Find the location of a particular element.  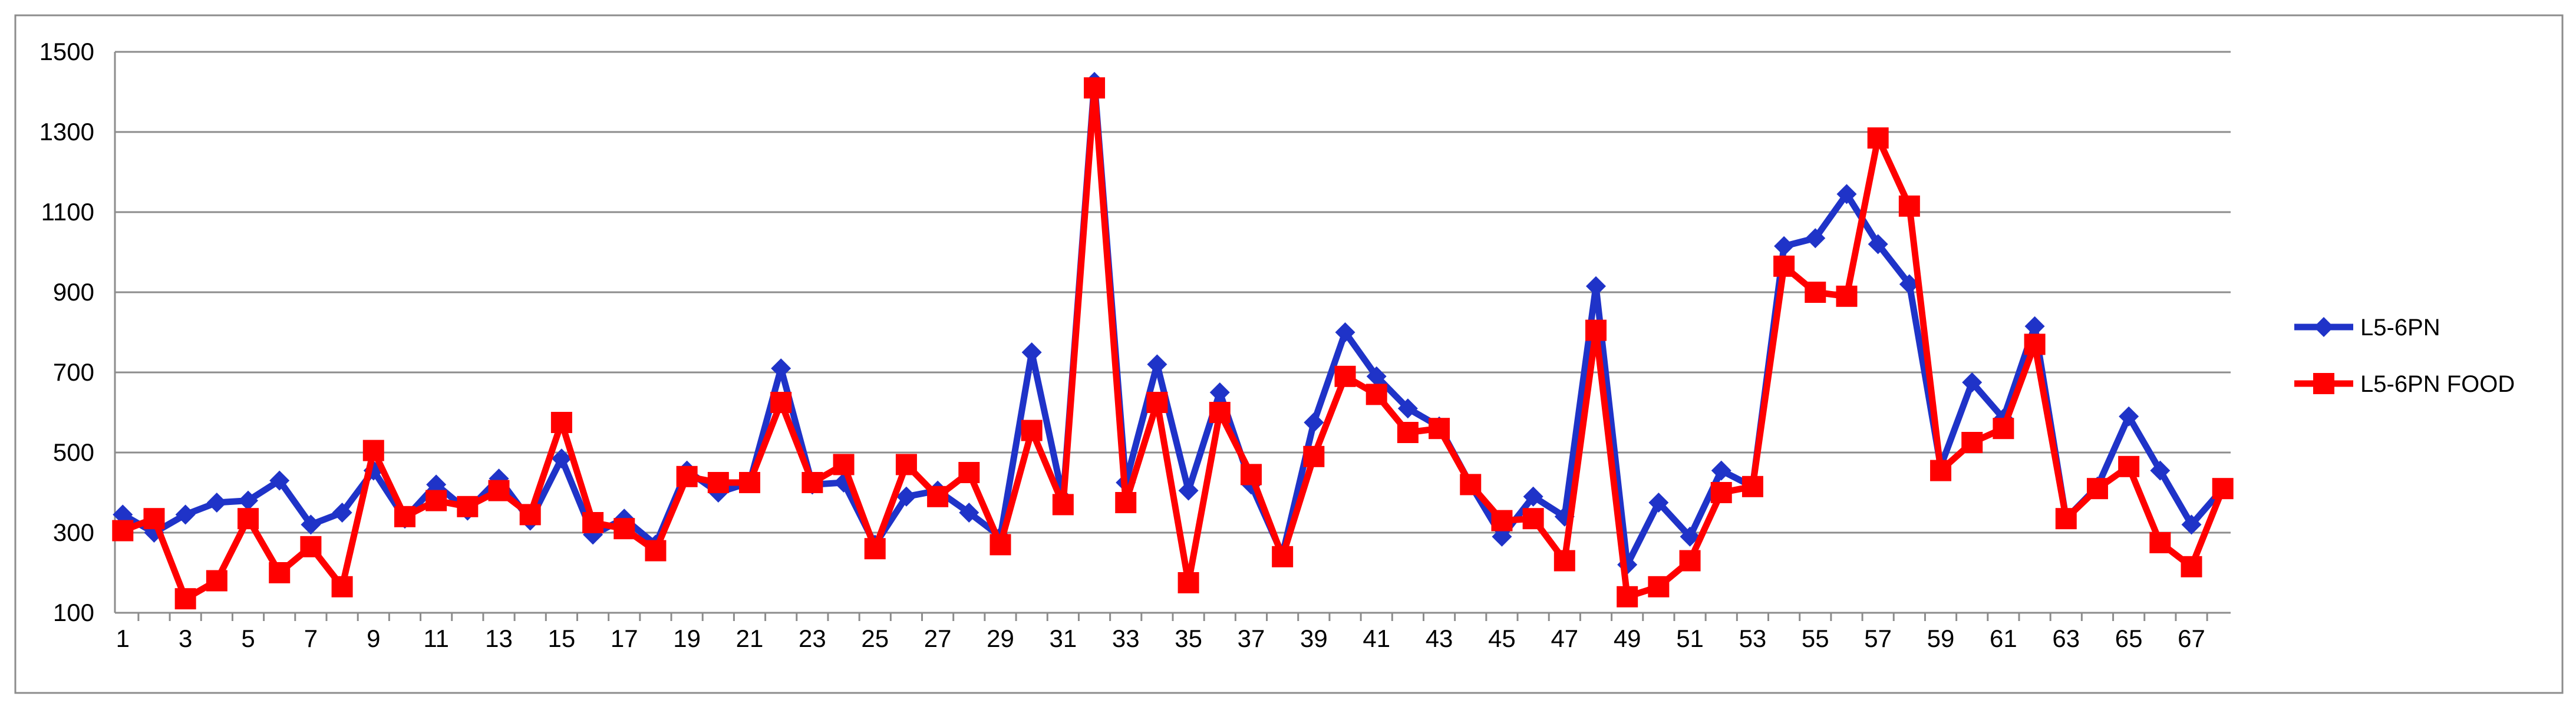

x-tick-label: 65 is located at coordinates (2129, 638).